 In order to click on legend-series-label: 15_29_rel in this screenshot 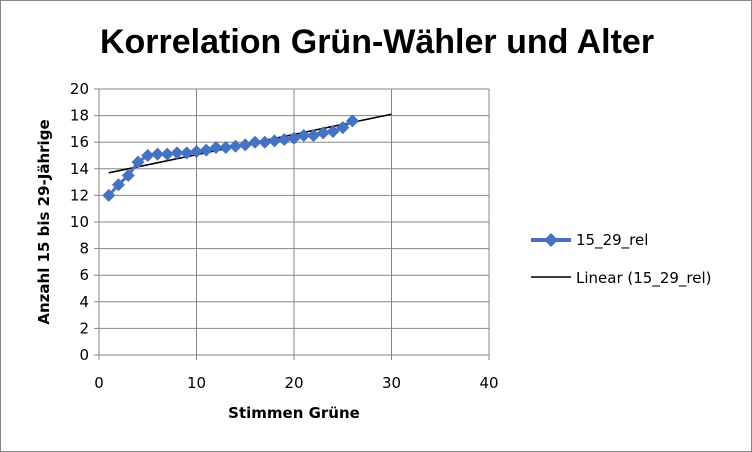, I will do `click(612, 240)`.